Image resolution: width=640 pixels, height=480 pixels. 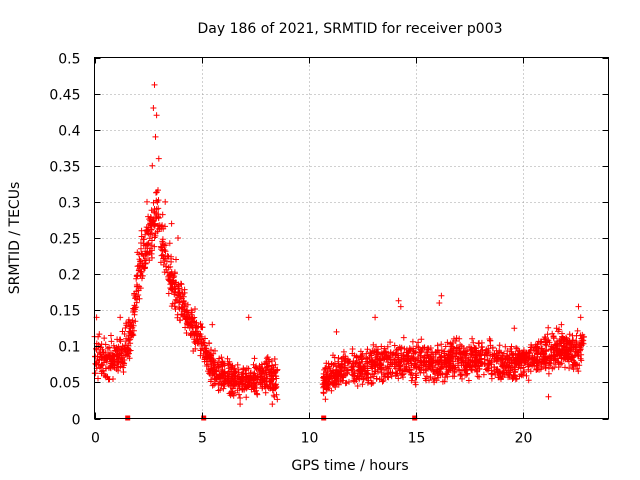 What do you see at coordinates (15, 238) in the screenshot?
I see `y-axis-label: SRMTID / TECUs` at bounding box center [15, 238].